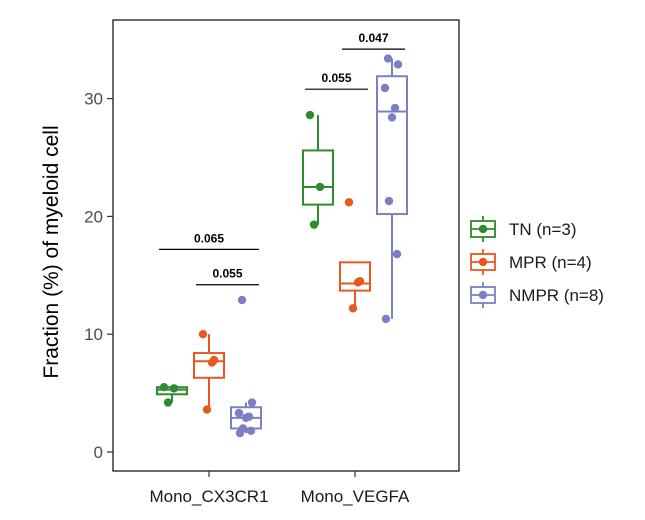  I want to click on legend-item: NMPR (n=8), so click(537, 295).